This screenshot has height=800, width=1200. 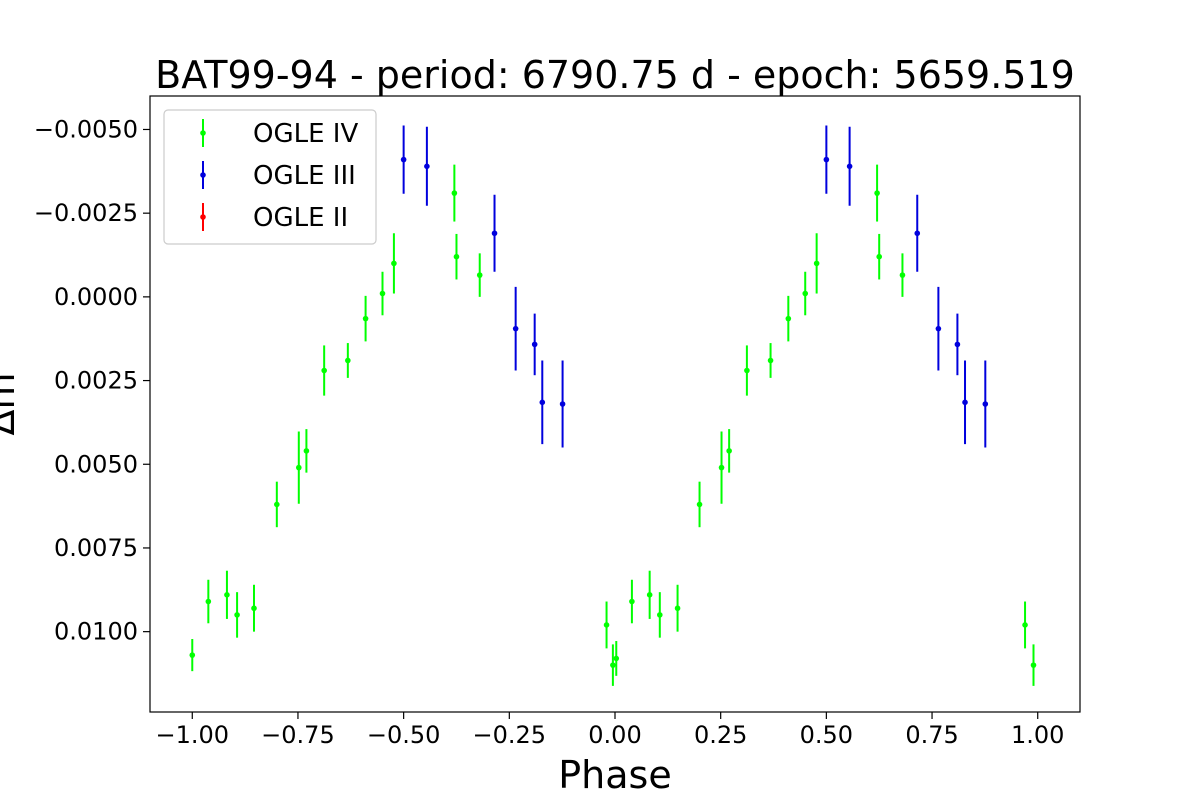 What do you see at coordinates (86, 213) in the screenshot?
I see `y-tick-label: −0.0025` at bounding box center [86, 213].